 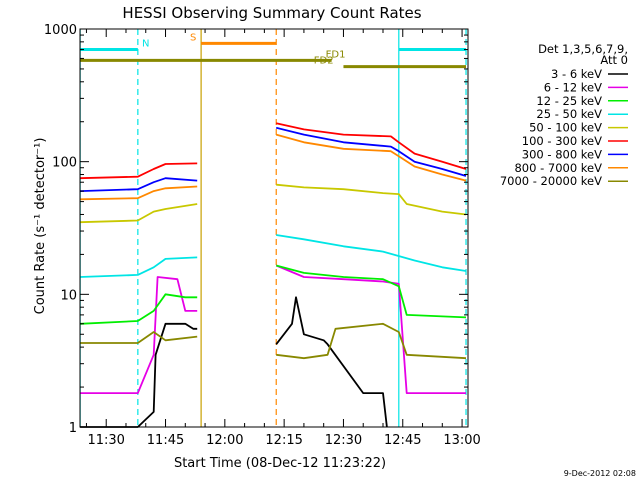 I want to click on y-axis-label: Count Rate (s⁻¹ detector⁻¹), so click(x=40, y=226).